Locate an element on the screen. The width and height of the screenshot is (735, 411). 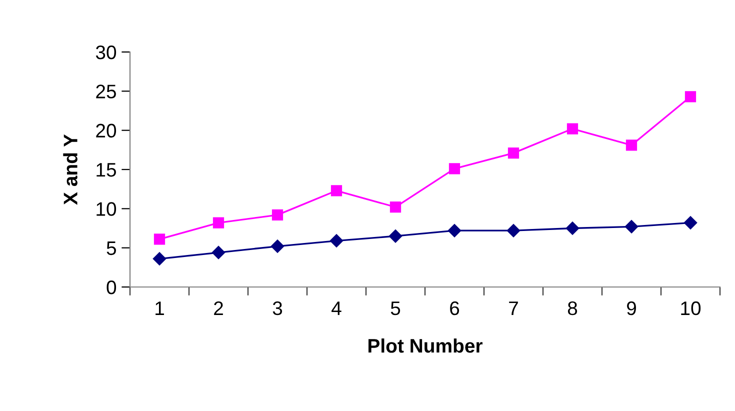
x-tick-label: 7 is located at coordinates (513, 308).